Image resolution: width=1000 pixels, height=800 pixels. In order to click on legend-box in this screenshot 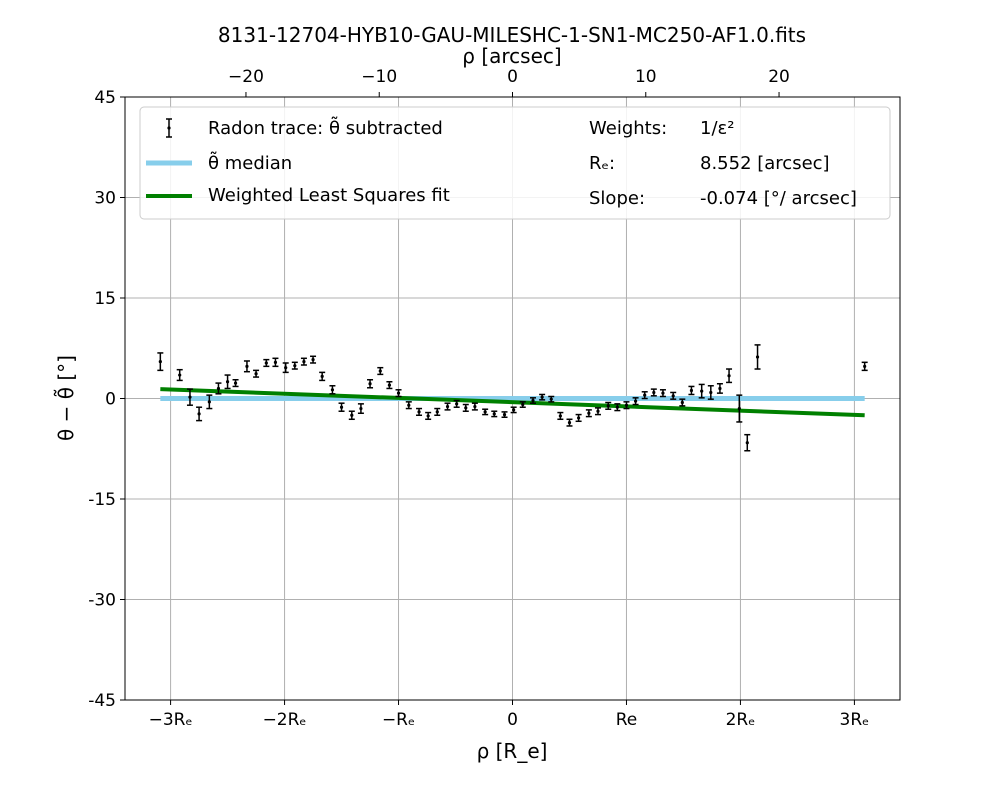, I will do `click(515, 163)`.